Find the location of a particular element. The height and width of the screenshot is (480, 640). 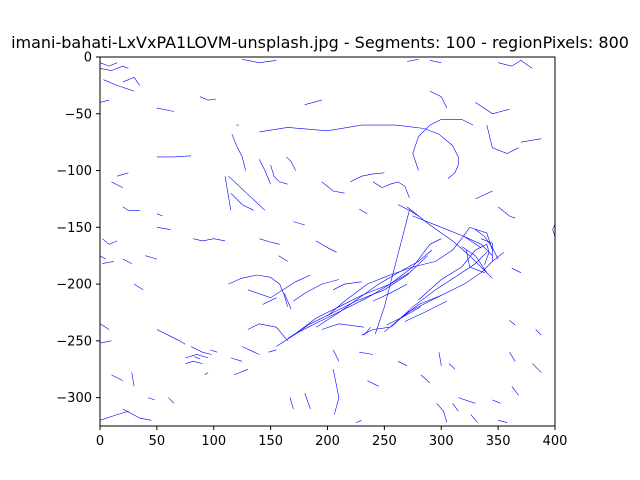

x-tick-label: 0 is located at coordinates (100, 441).